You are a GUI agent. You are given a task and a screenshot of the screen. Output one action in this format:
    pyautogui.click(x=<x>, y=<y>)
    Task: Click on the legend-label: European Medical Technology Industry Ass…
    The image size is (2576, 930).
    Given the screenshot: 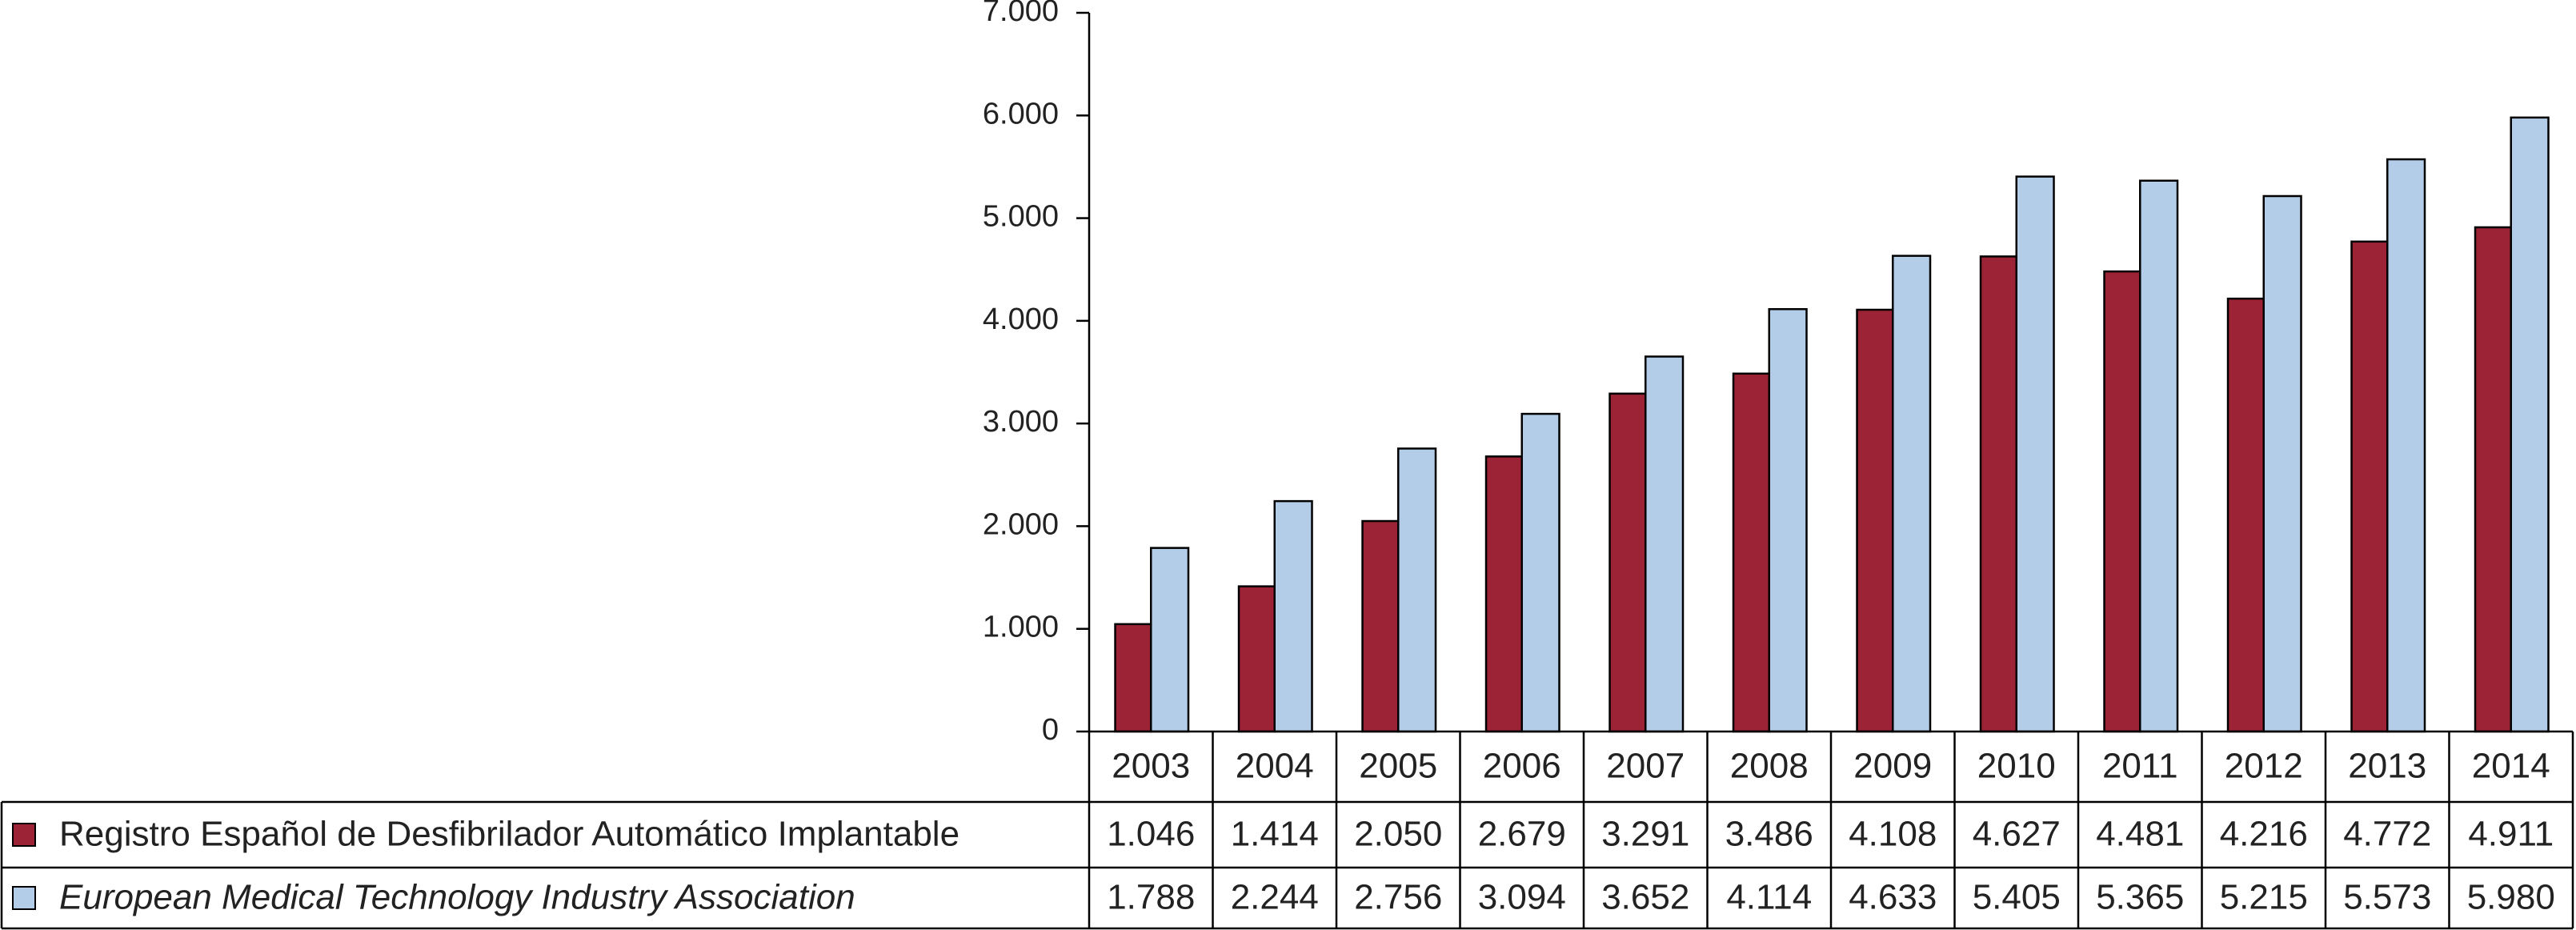 What is the action you would take?
    pyautogui.click(x=457, y=898)
    